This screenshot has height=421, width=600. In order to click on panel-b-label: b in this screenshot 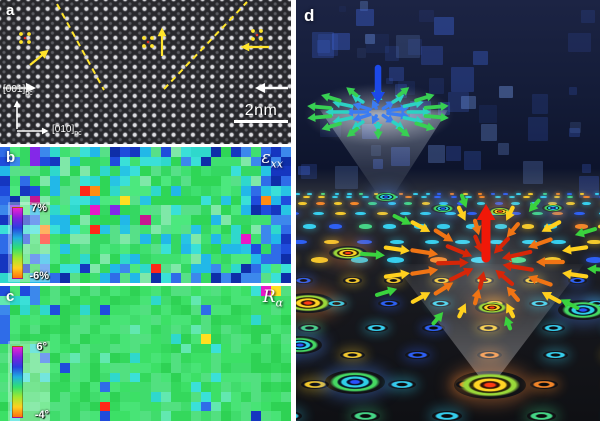, I will do `click(11, 157)`.